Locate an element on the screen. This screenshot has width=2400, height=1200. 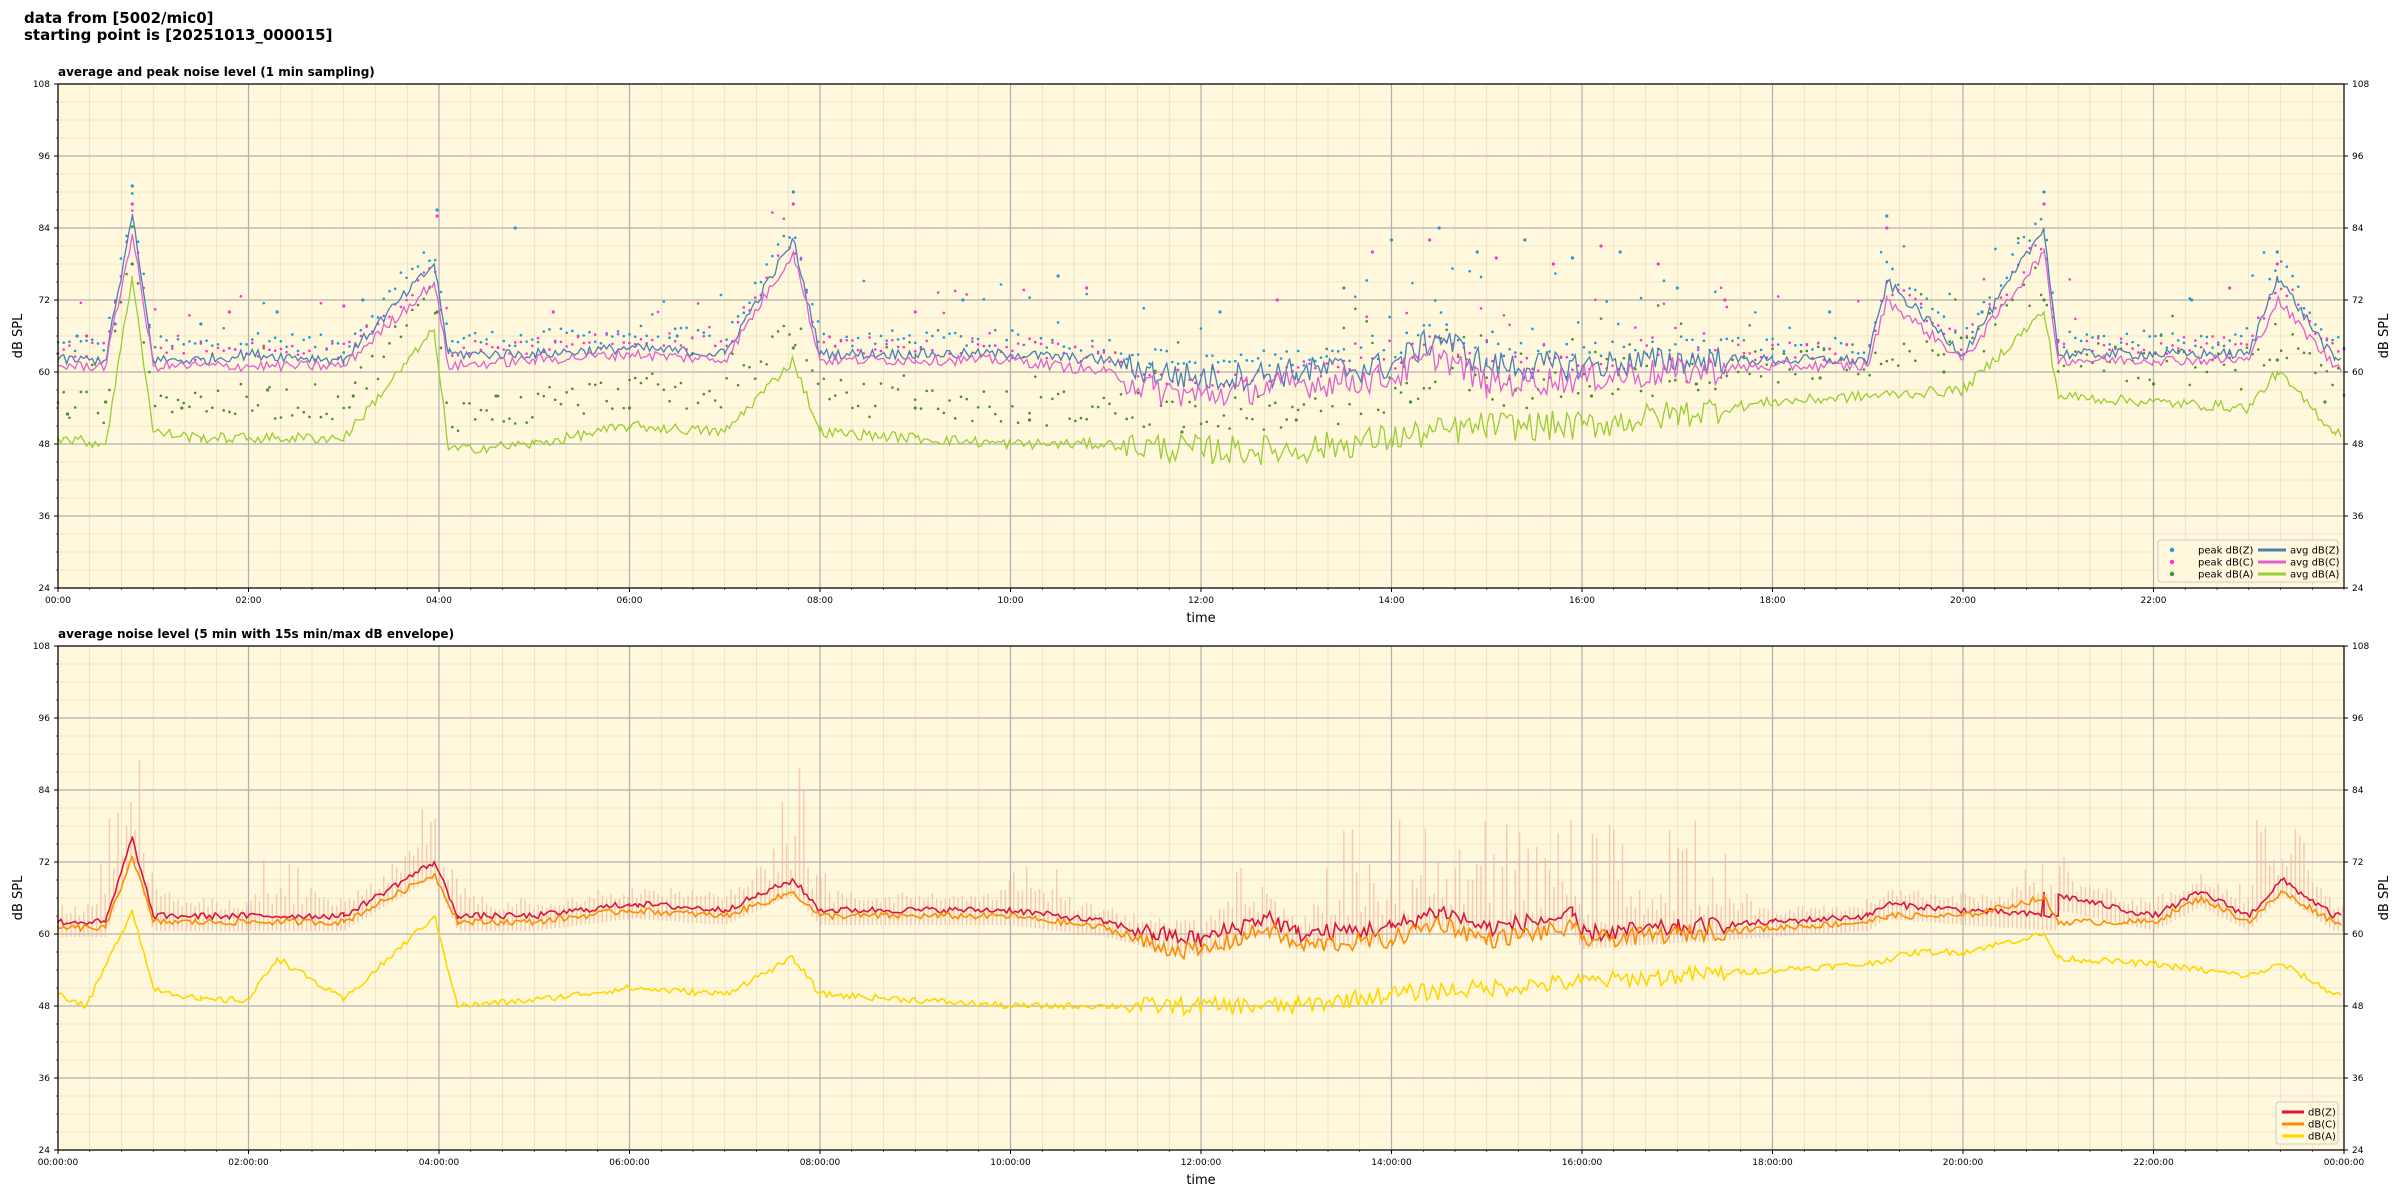
y-tick-label-right: 48 is located at coordinates (2358, 445).